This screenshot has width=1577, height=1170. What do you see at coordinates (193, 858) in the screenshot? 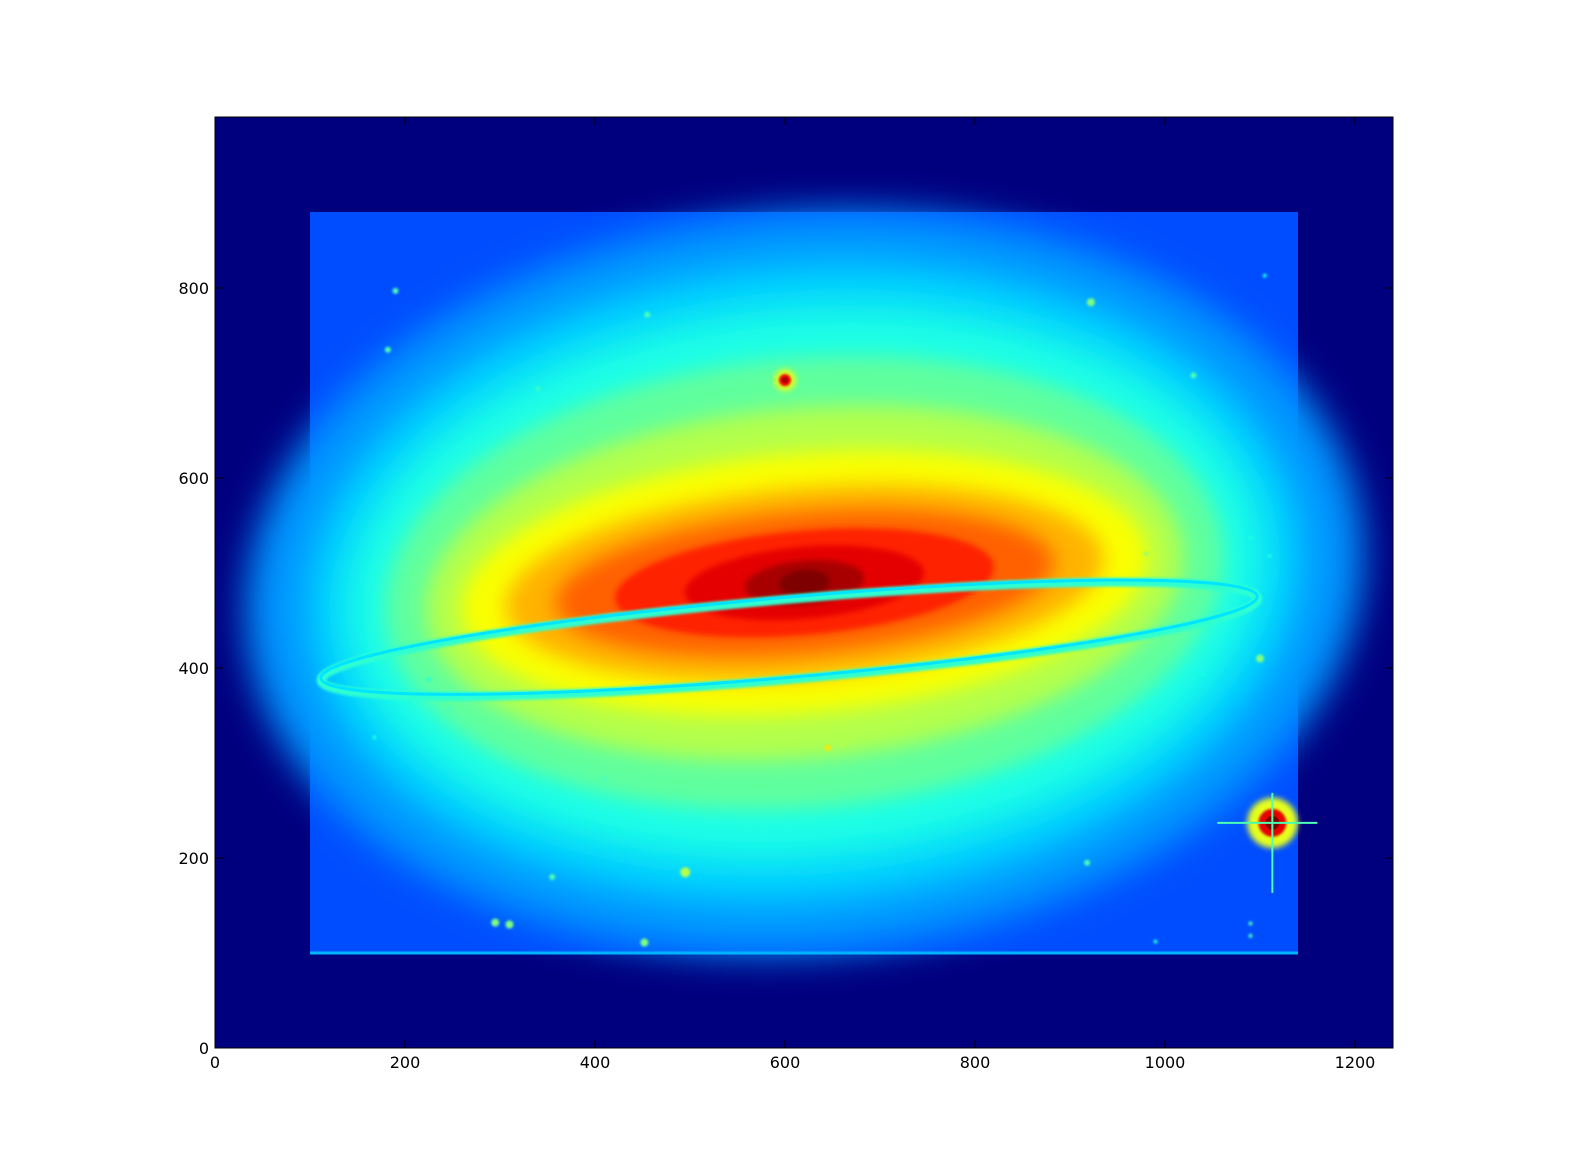
I see `y-tick-label: 200` at bounding box center [193, 858].